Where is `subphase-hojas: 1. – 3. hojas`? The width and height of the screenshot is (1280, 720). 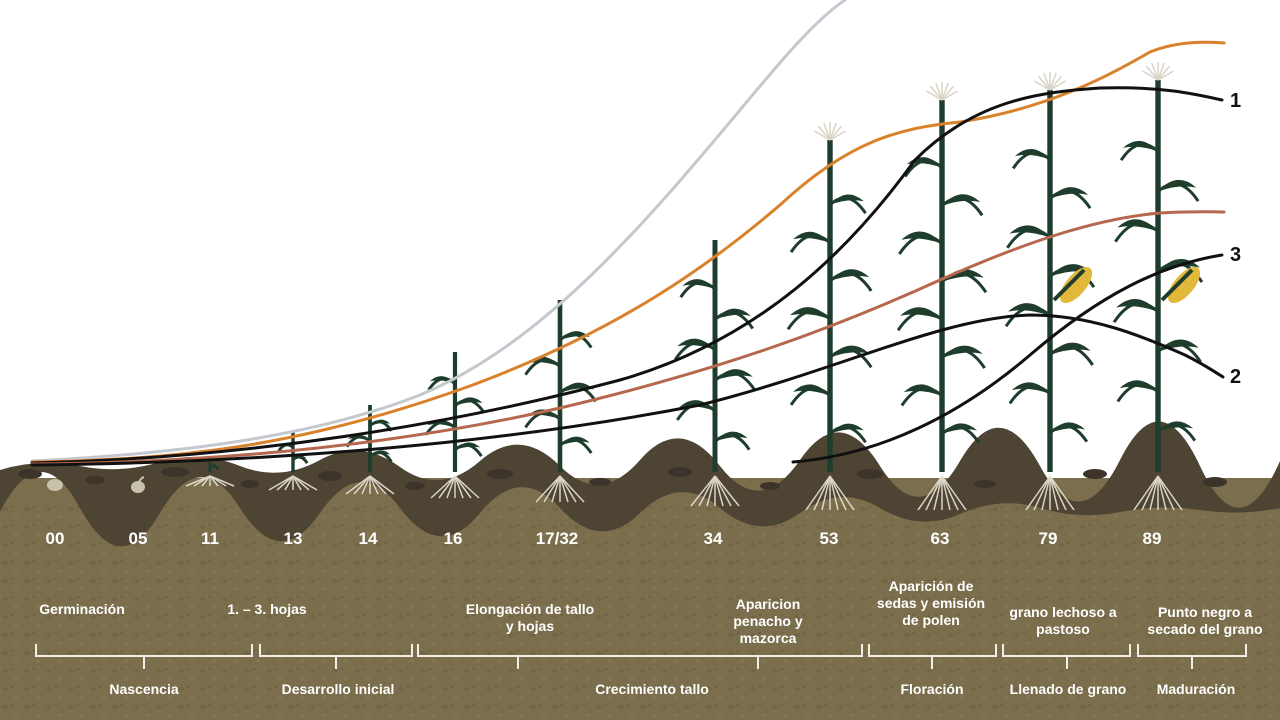
subphase-hojas: 1. – 3. hojas is located at coordinates (267, 609).